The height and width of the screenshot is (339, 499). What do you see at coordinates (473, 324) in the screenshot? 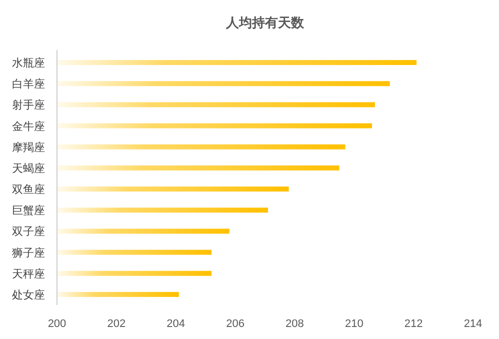
I see `x-tick-label: 214` at bounding box center [473, 324].